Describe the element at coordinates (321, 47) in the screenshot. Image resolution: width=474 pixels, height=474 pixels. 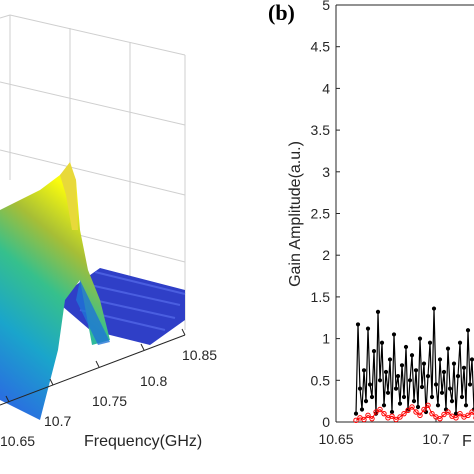
I see `y-tick-label: 4.5` at that location.